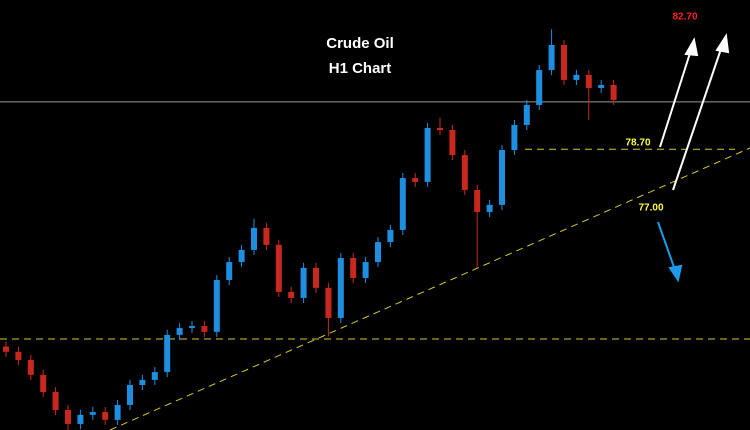 Image resolution: width=750 pixels, height=430 pixels. I want to click on arrows, so click(694, 112).